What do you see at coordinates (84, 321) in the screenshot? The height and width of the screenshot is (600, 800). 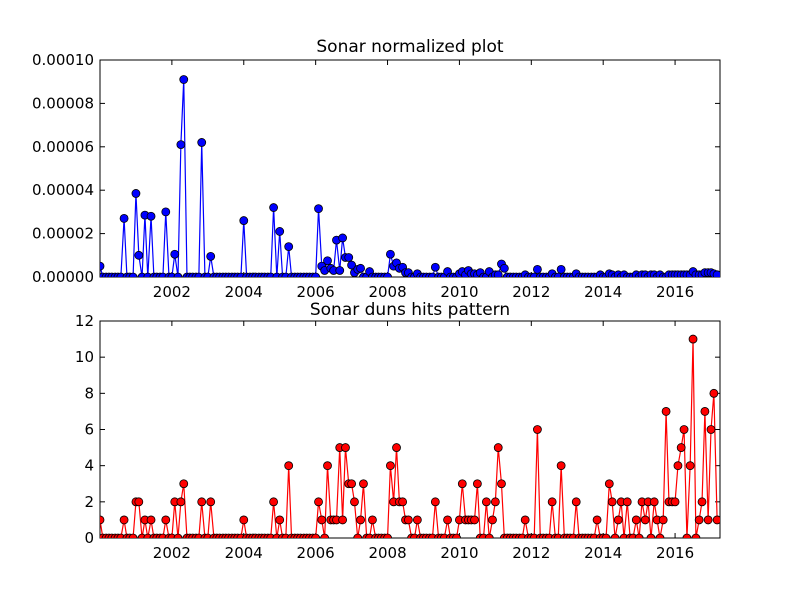 I see `hits-pattern-y-tick-label: 12` at bounding box center [84, 321].